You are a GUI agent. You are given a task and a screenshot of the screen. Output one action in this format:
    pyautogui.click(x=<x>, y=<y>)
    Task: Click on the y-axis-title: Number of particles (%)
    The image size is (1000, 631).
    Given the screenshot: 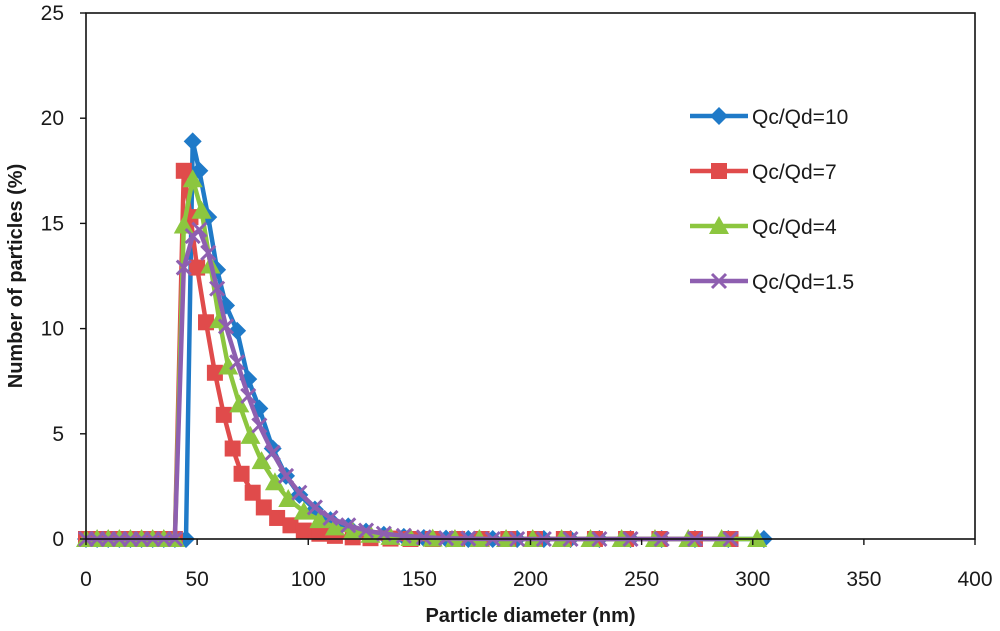 What is the action you would take?
    pyautogui.click(x=16, y=276)
    